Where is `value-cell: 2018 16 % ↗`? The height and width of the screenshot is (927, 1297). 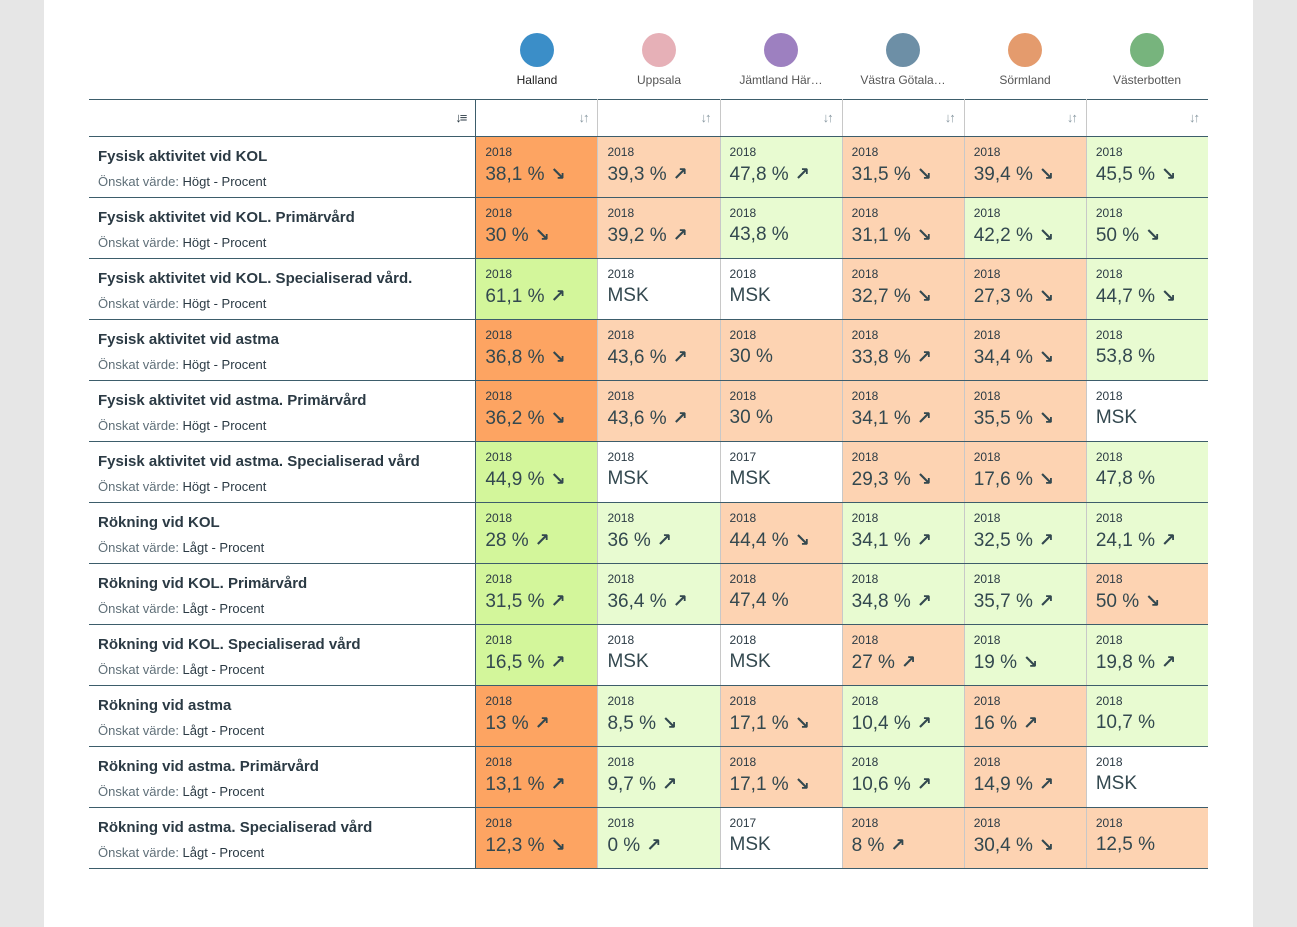 value-cell: 2018 16 % ↗ is located at coordinates (1025, 716).